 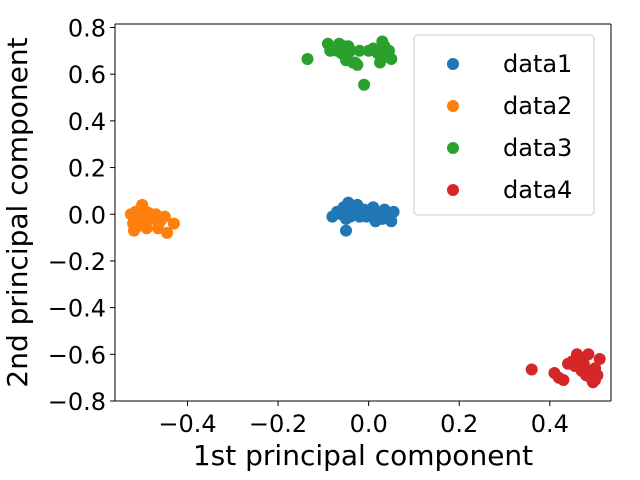 I want to click on legend-marker-data3, so click(x=453, y=148).